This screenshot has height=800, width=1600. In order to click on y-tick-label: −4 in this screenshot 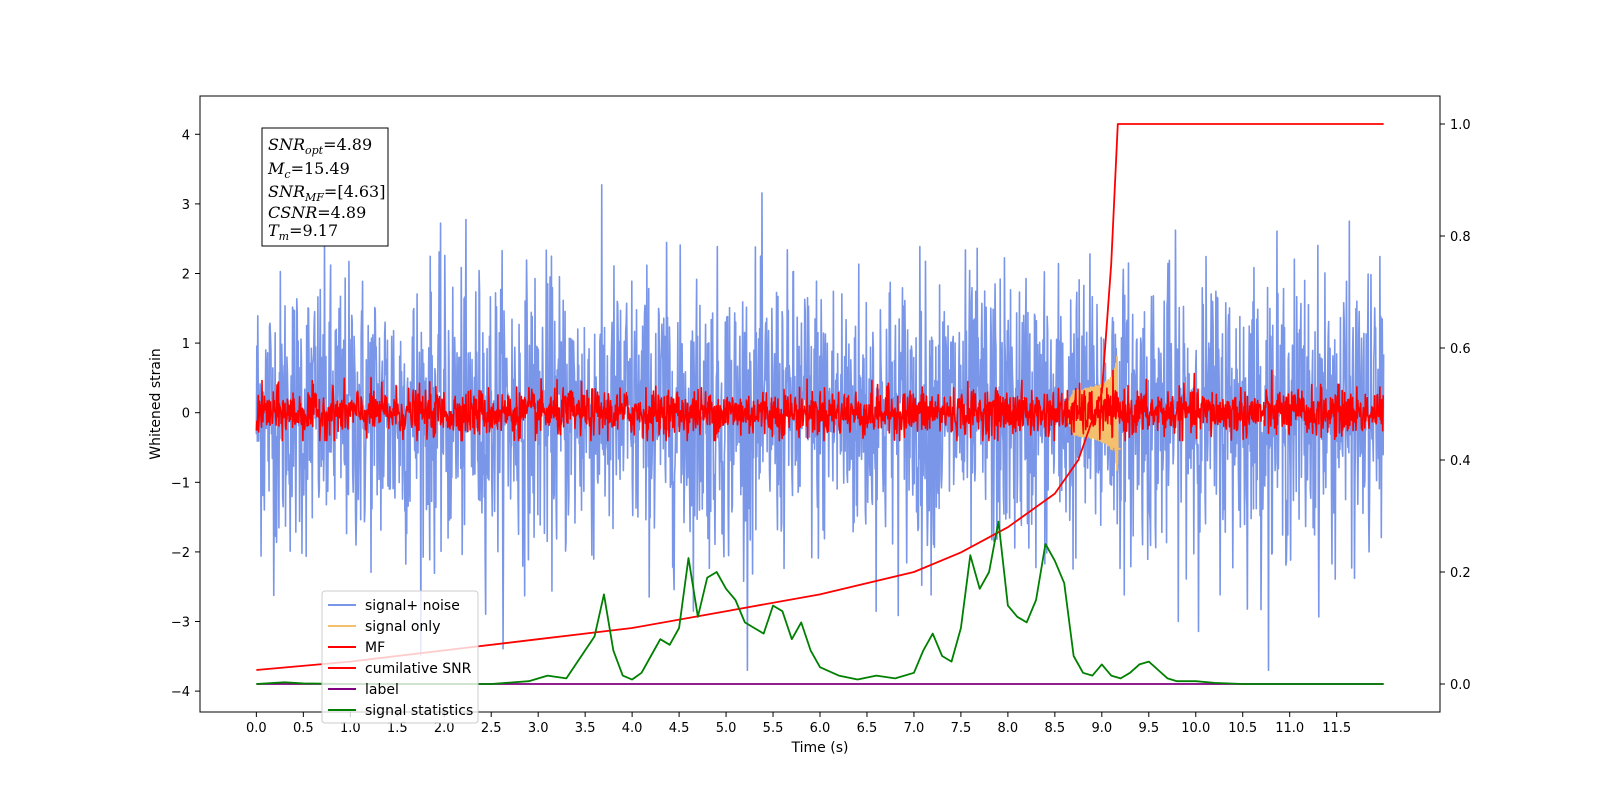, I will do `click(180, 692)`.